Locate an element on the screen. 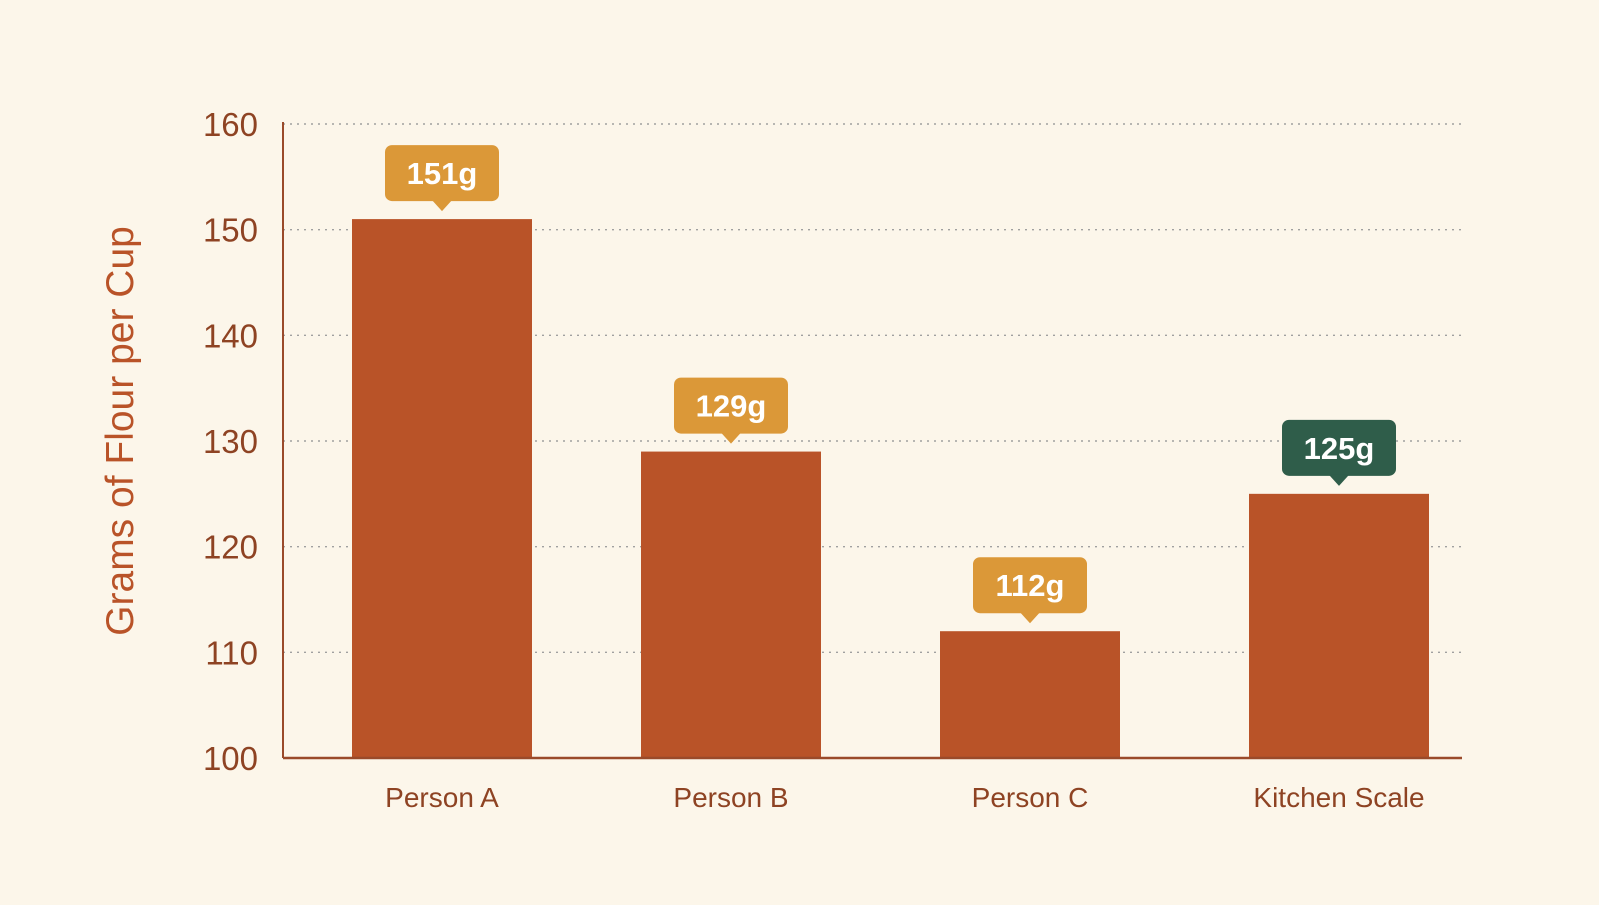 The height and width of the screenshot is (905, 1599). data-label: 112g is located at coordinates (1030, 585).